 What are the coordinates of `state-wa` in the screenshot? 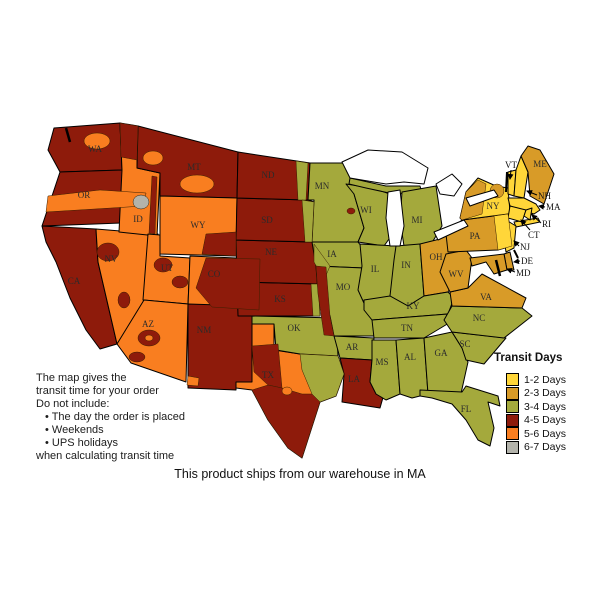 It's located at (85, 147).